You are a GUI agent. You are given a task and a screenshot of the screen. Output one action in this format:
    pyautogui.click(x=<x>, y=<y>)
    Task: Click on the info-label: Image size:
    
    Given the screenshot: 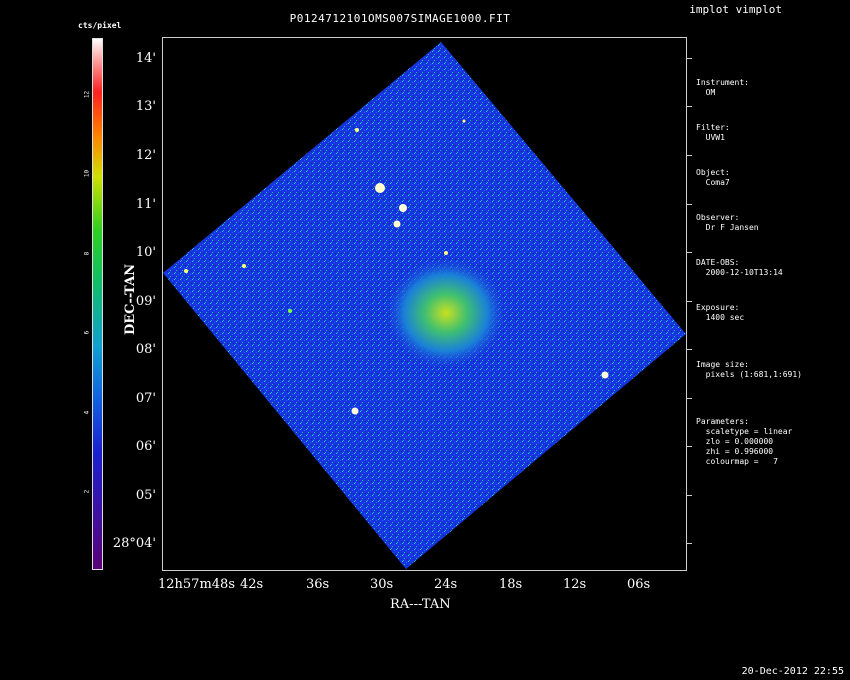 What is the action you would take?
    pyautogui.click(x=722, y=364)
    